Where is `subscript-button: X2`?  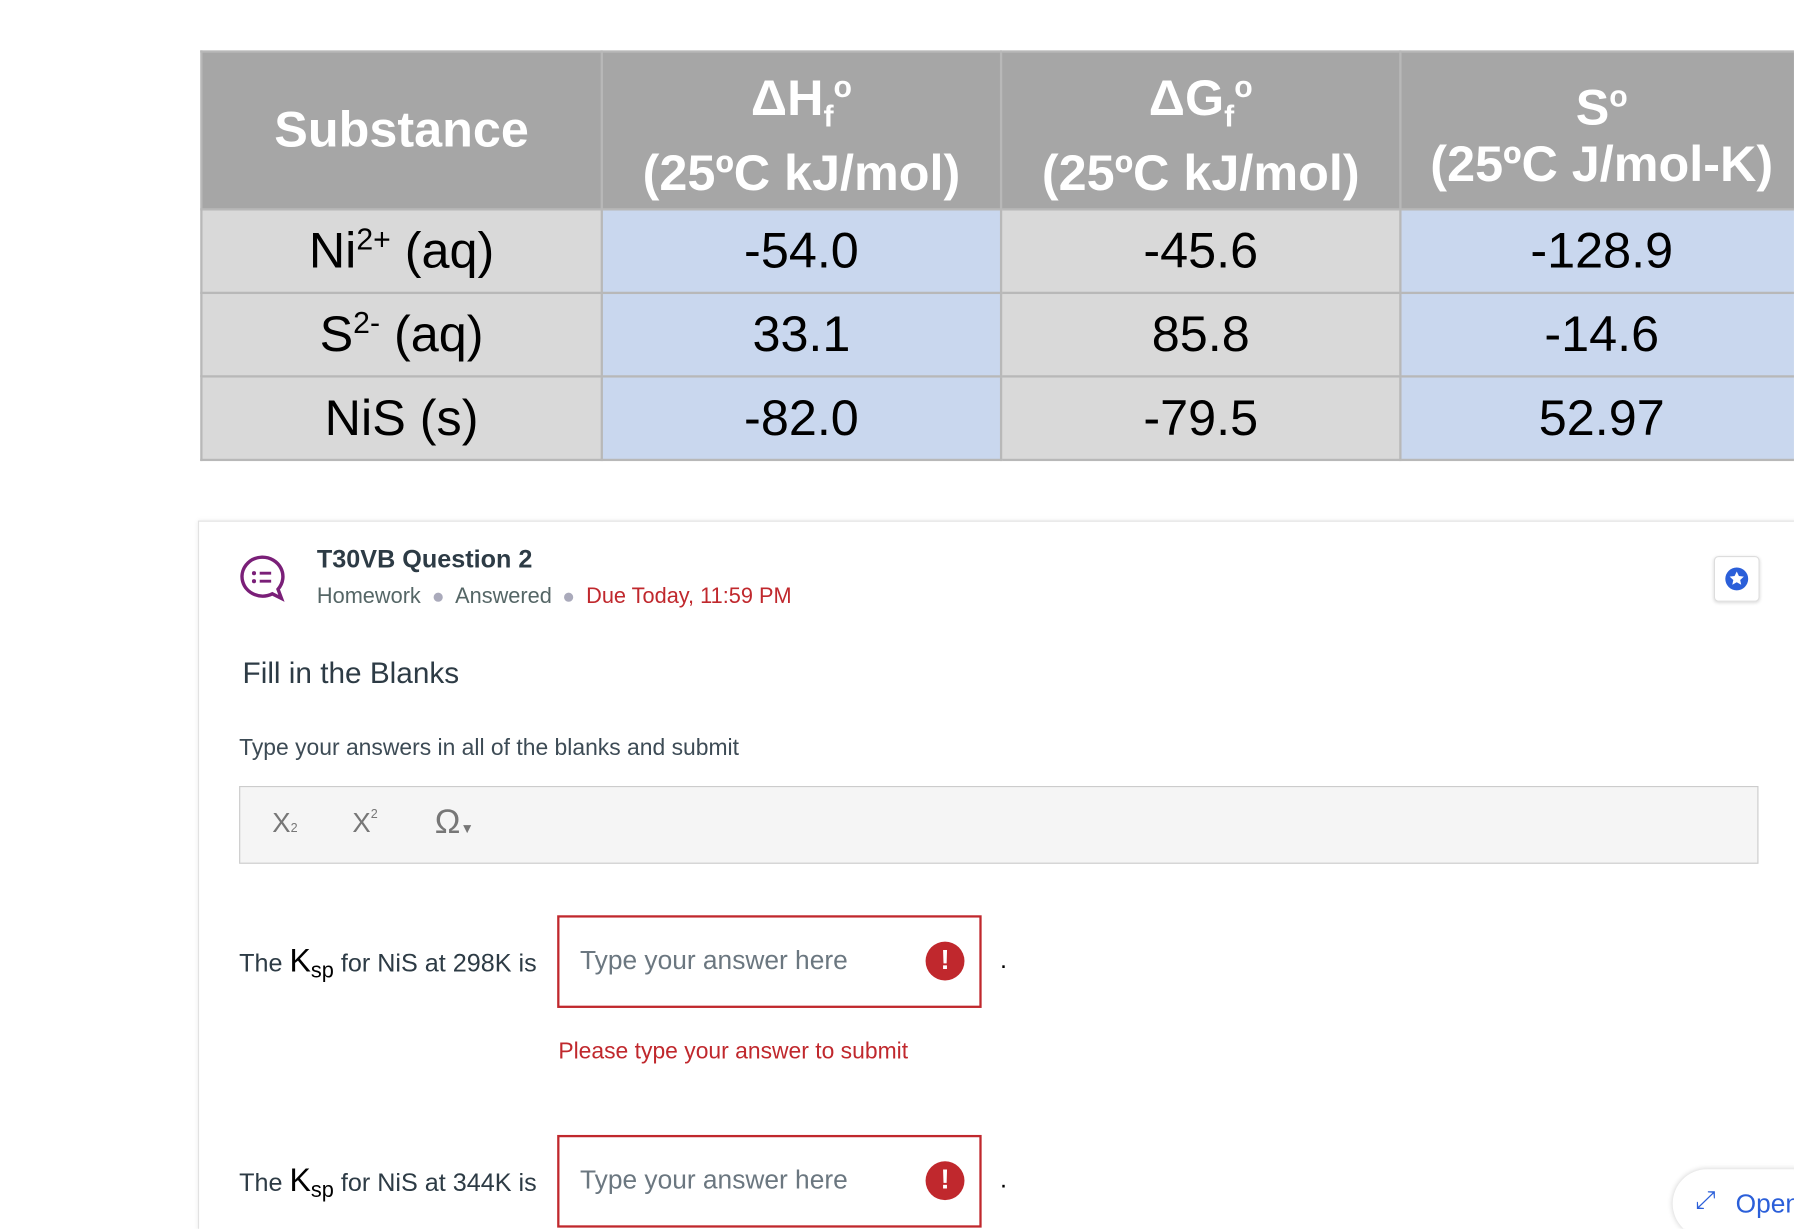 subscript-button: X2 is located at coordinates (285, 823).